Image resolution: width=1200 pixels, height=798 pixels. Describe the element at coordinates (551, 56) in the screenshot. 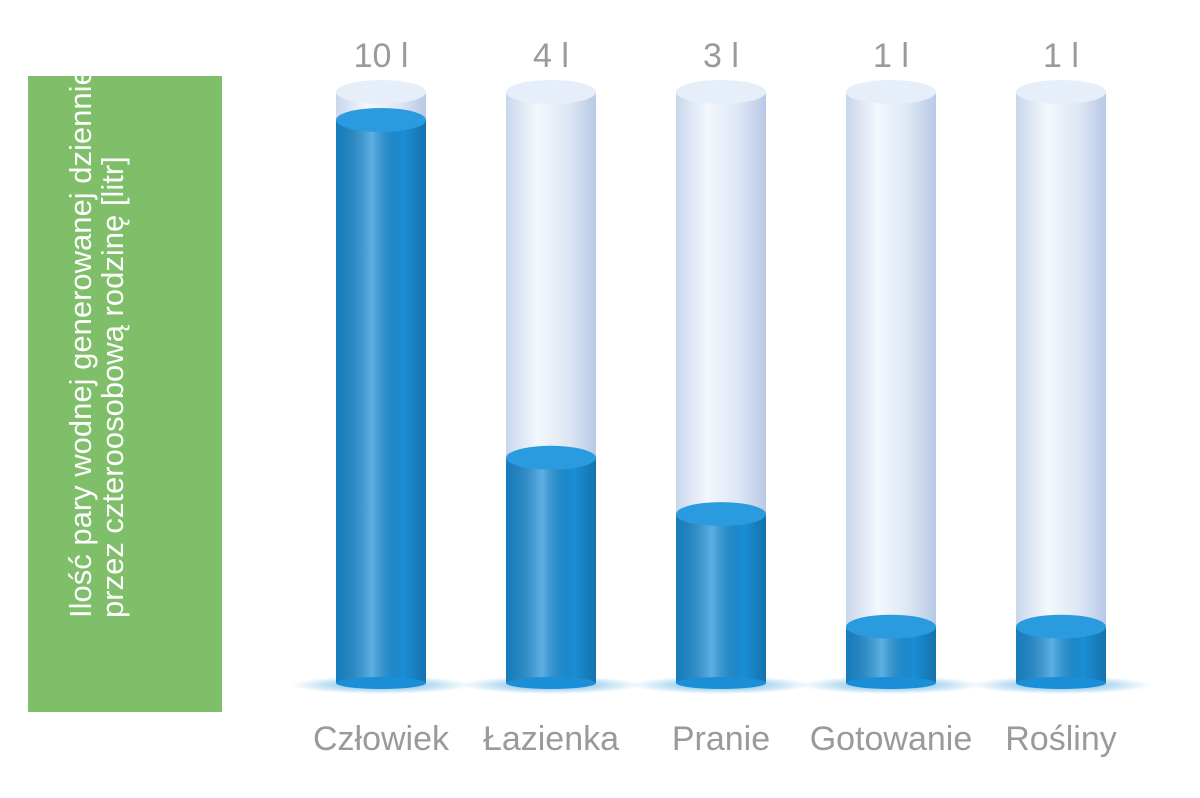

I see `value-label: 4 l` at that location.